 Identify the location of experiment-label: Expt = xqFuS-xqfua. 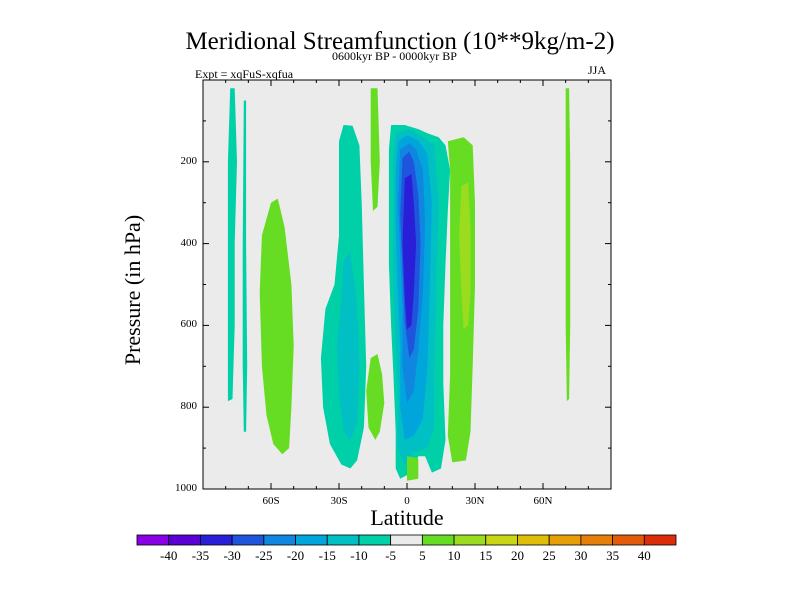
(244, 74).